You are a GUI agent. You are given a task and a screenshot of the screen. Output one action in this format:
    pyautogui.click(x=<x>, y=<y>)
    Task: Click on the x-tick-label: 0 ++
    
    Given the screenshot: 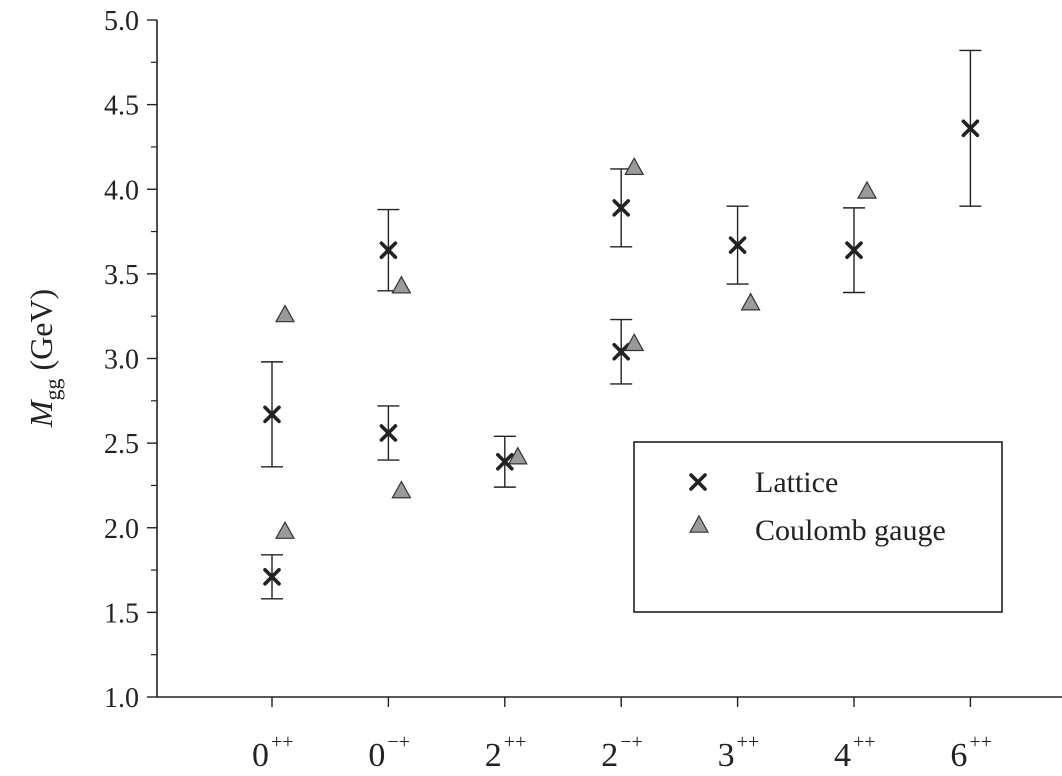 What is the action you would take?
    pyautogui.click(x=273, y=752)
    